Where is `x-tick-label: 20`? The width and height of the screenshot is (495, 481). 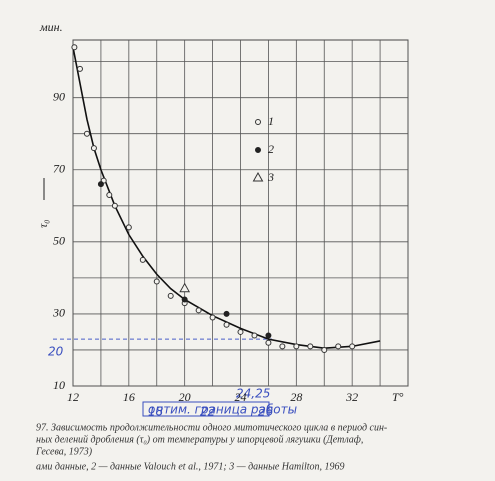
x-tick-label: 20 is located at coordinates (185, 397).